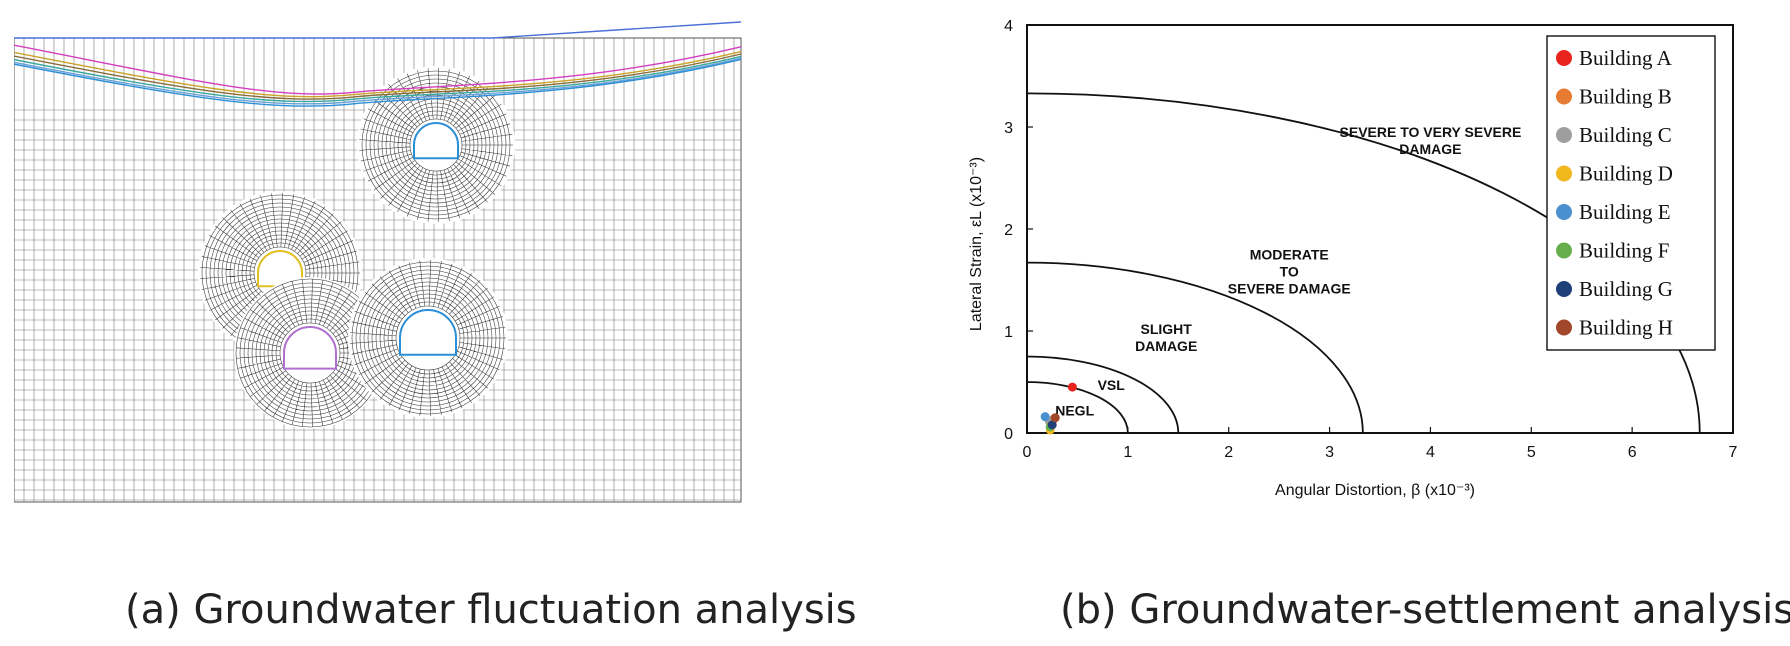 The height and width of the screenshot is (646, 1790). What do you see at coordinates (1008, 230) in the screenshot?
I see `y-tick-label: 2` at bounding box center [1008, 230].